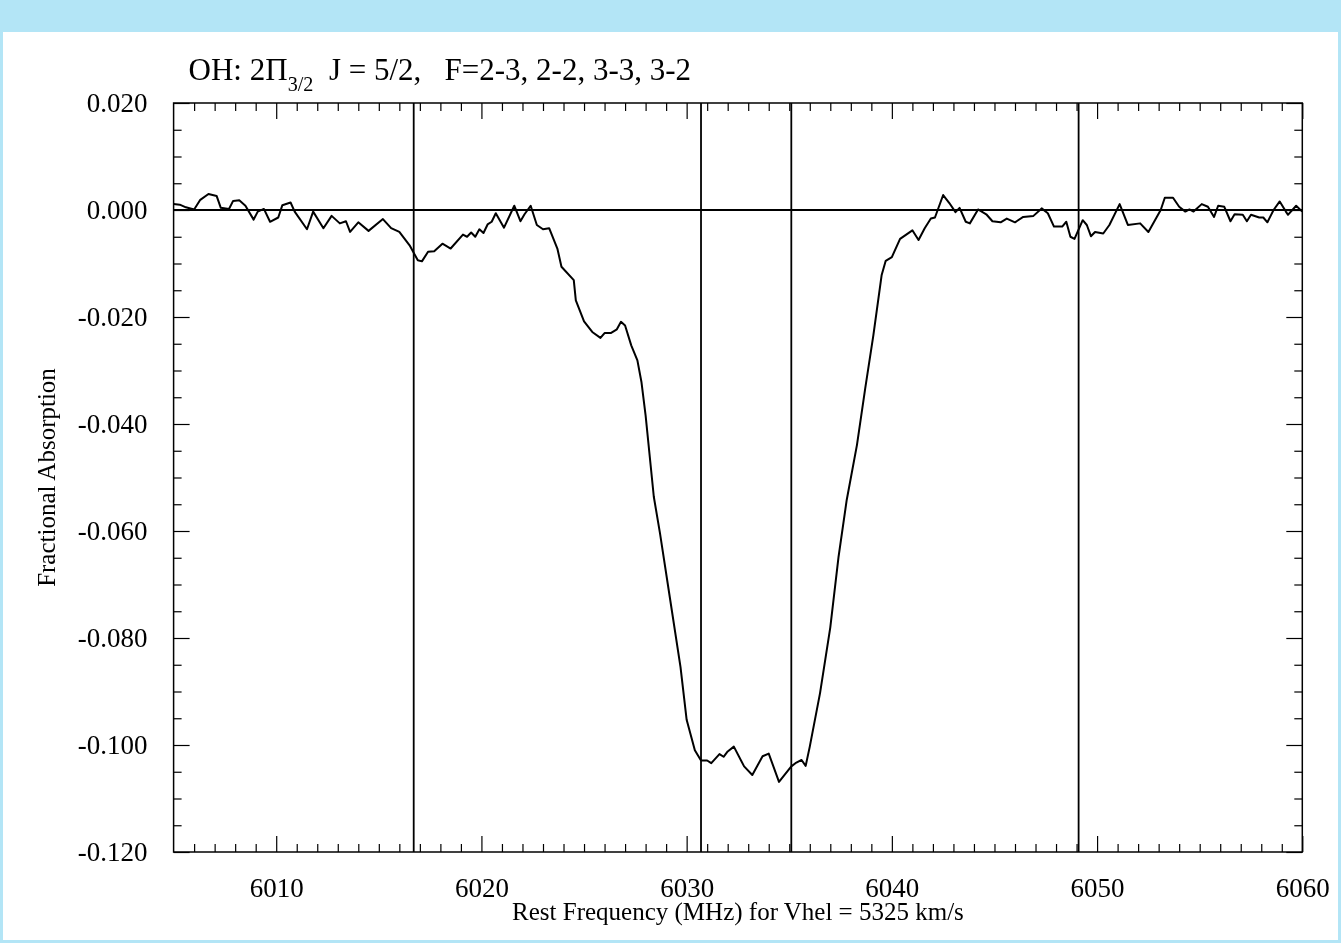 This screenshot has height=943, width=1341. I want to click on x-tick-label: 6010, so click(276, 888).